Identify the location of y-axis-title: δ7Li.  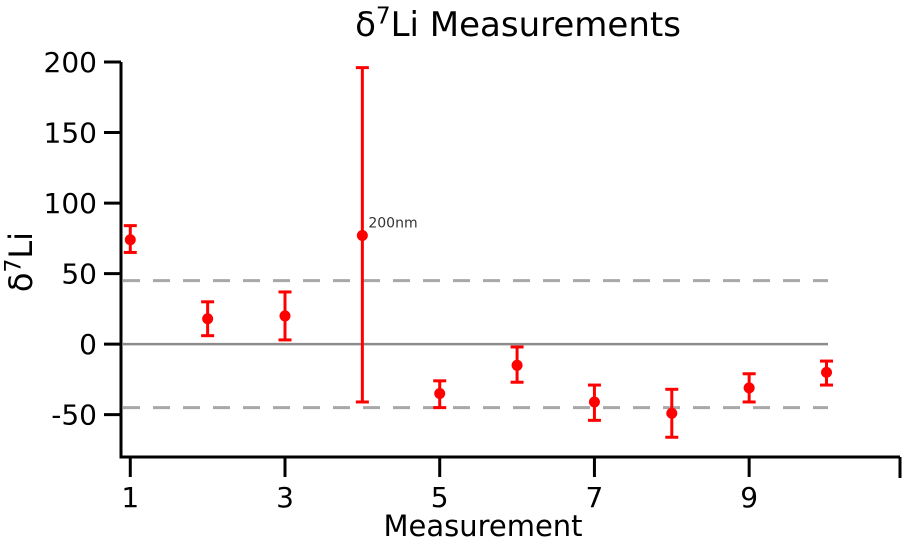
(20, 262).